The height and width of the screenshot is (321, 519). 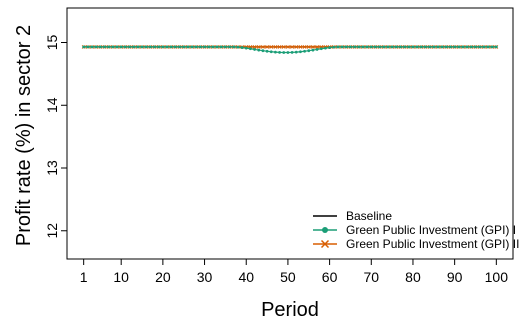 I want to click on legend-label: Green Public Investment (GPI) I, so click(x=431, y=230).